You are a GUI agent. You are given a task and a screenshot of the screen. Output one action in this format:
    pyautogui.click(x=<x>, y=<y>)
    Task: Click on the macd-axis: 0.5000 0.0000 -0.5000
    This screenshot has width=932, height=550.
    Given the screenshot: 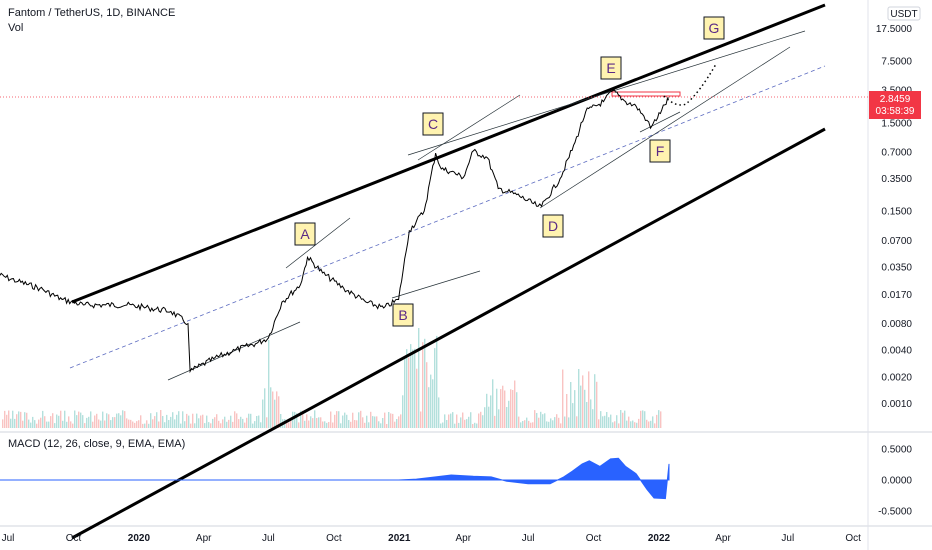 What is the action you would take?
    pyautogui.click(x=895, y=481)
    